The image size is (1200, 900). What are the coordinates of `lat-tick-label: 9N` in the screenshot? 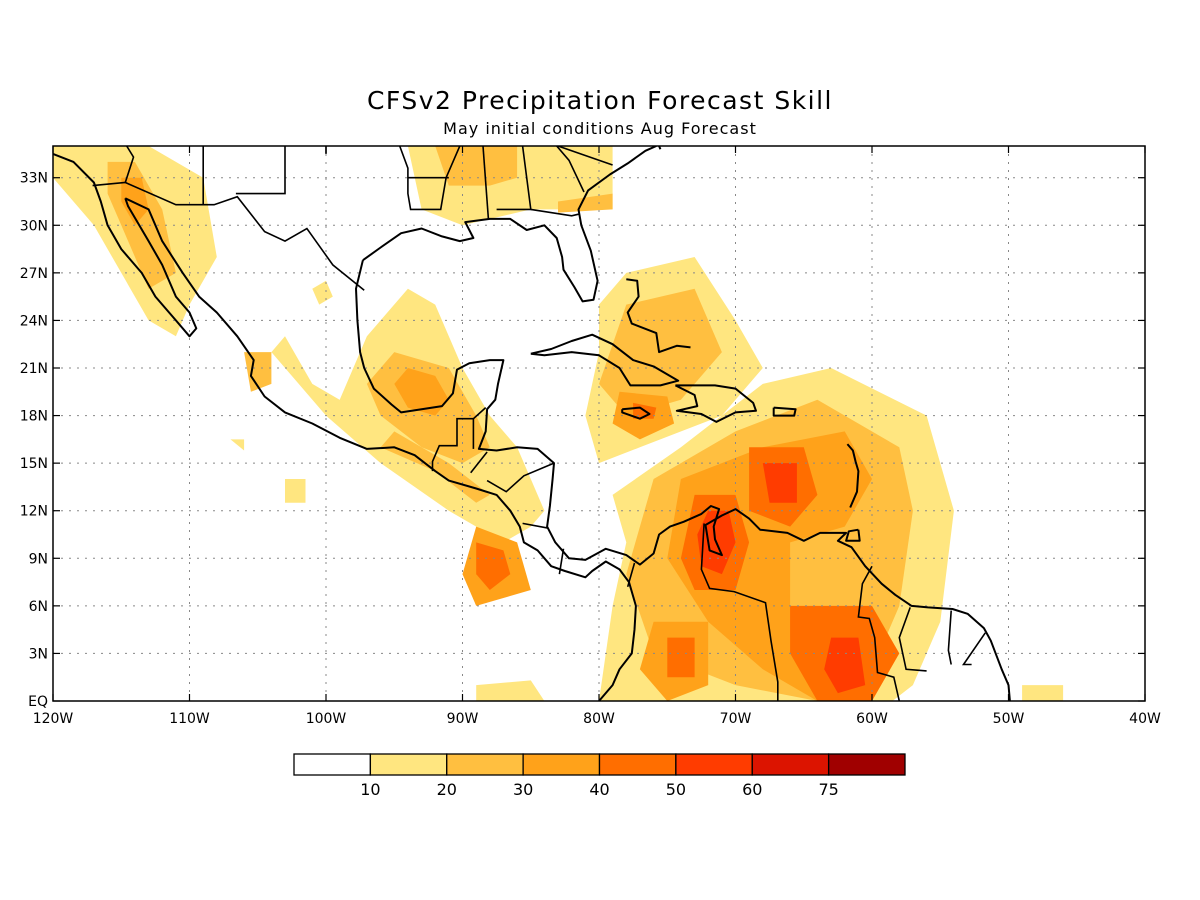 It's located at (38, 559).